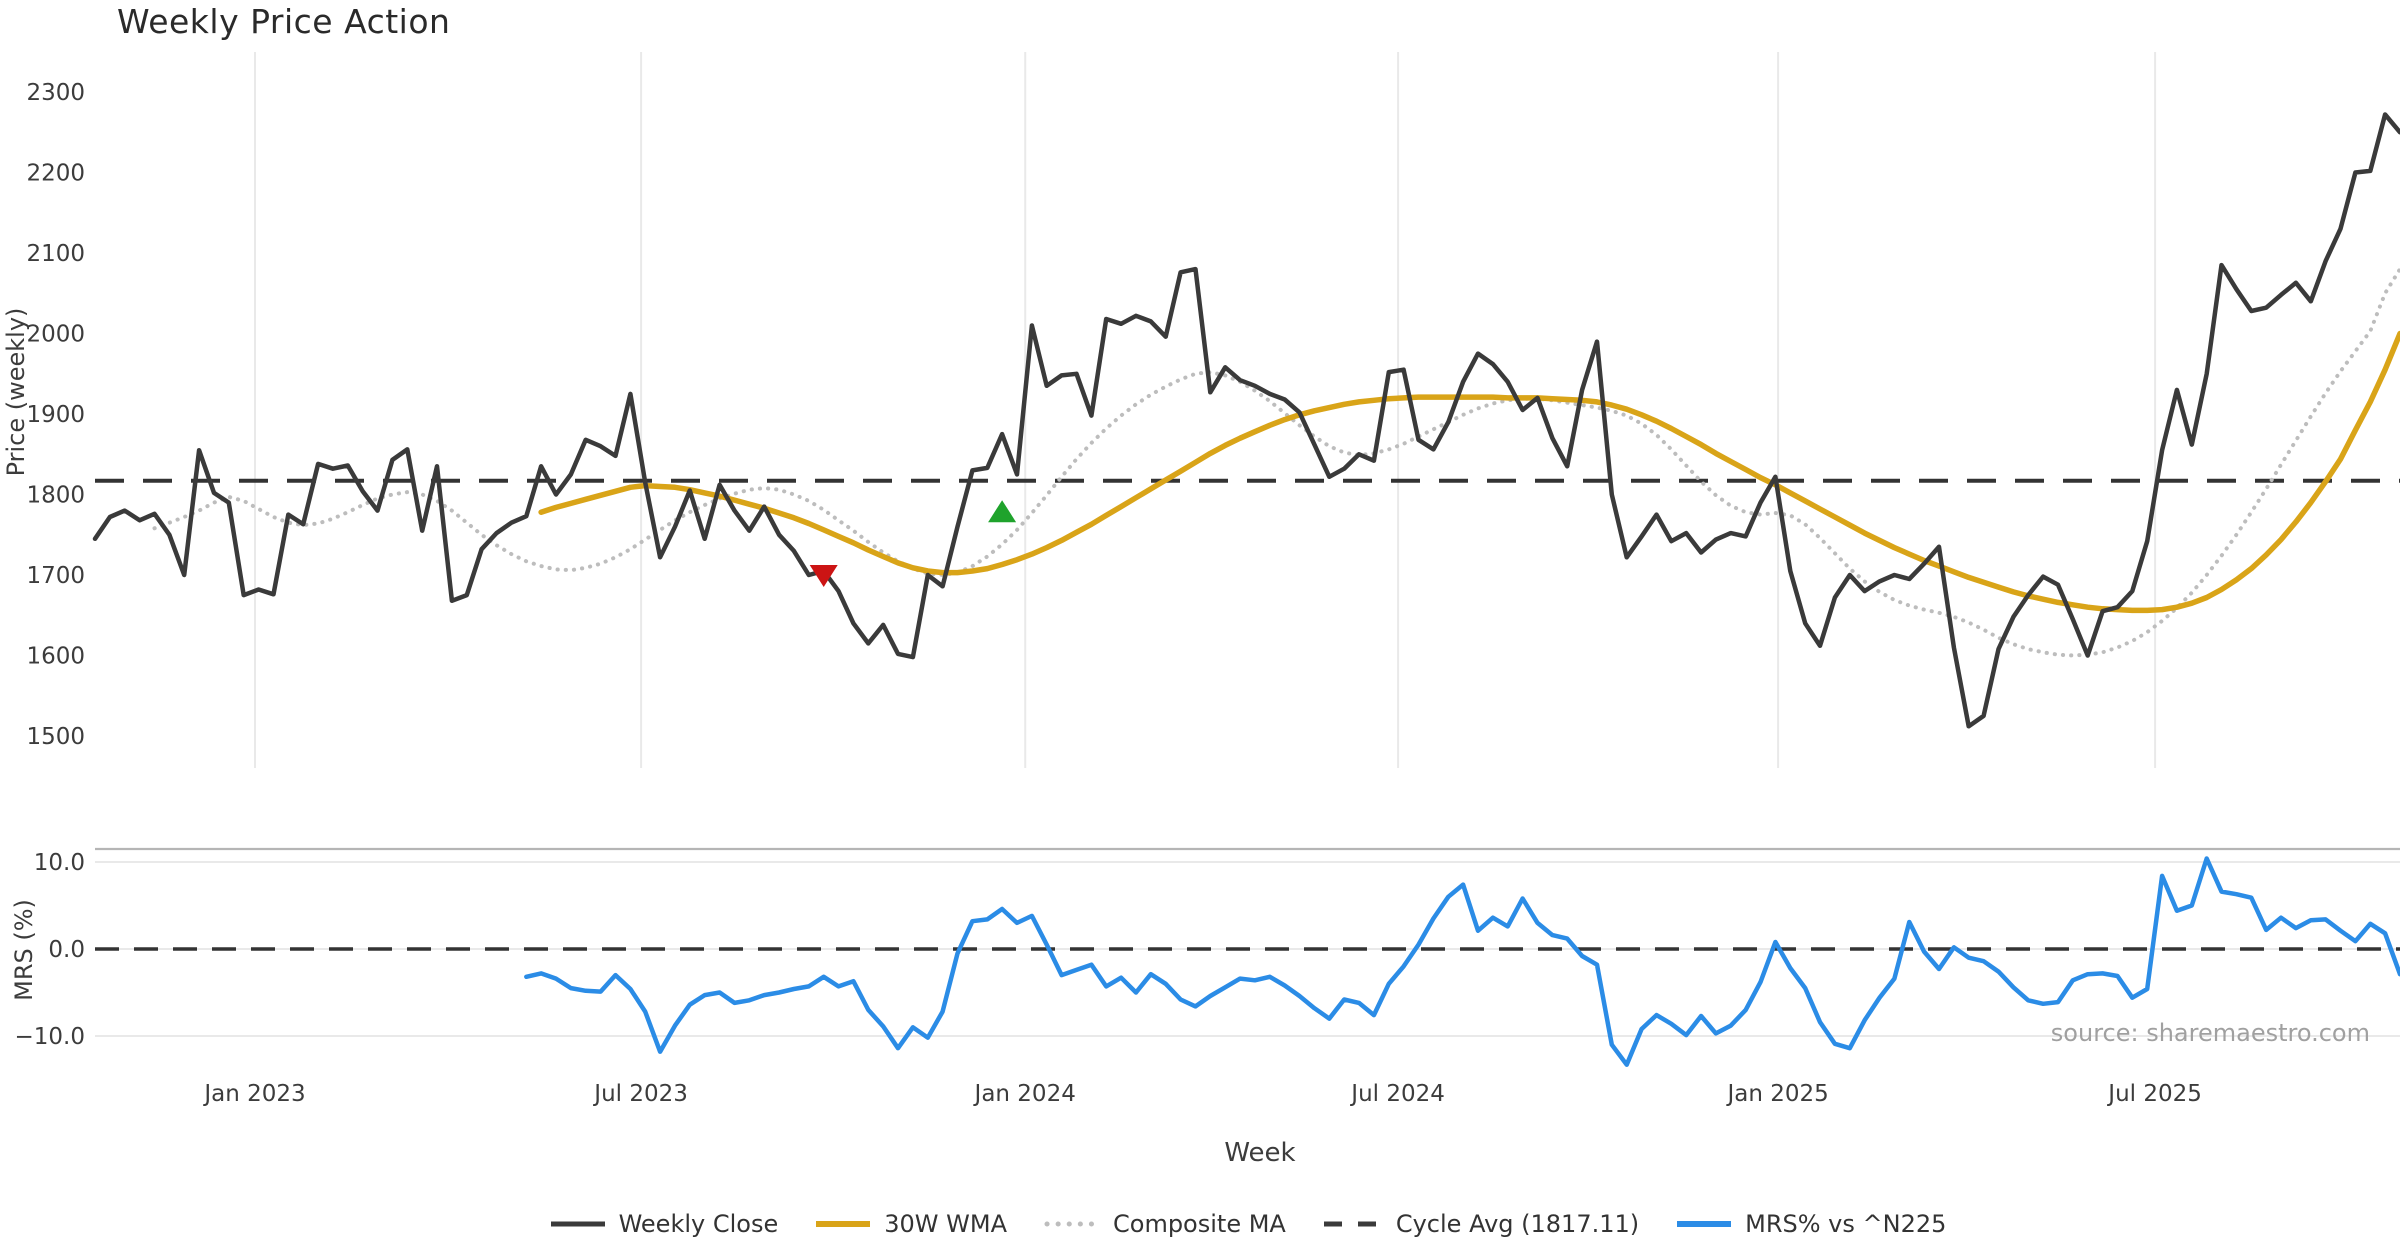  Describe the element at coordinates (1704, 1224) in the screenshot. I see `mrs-line-icon` at that location.